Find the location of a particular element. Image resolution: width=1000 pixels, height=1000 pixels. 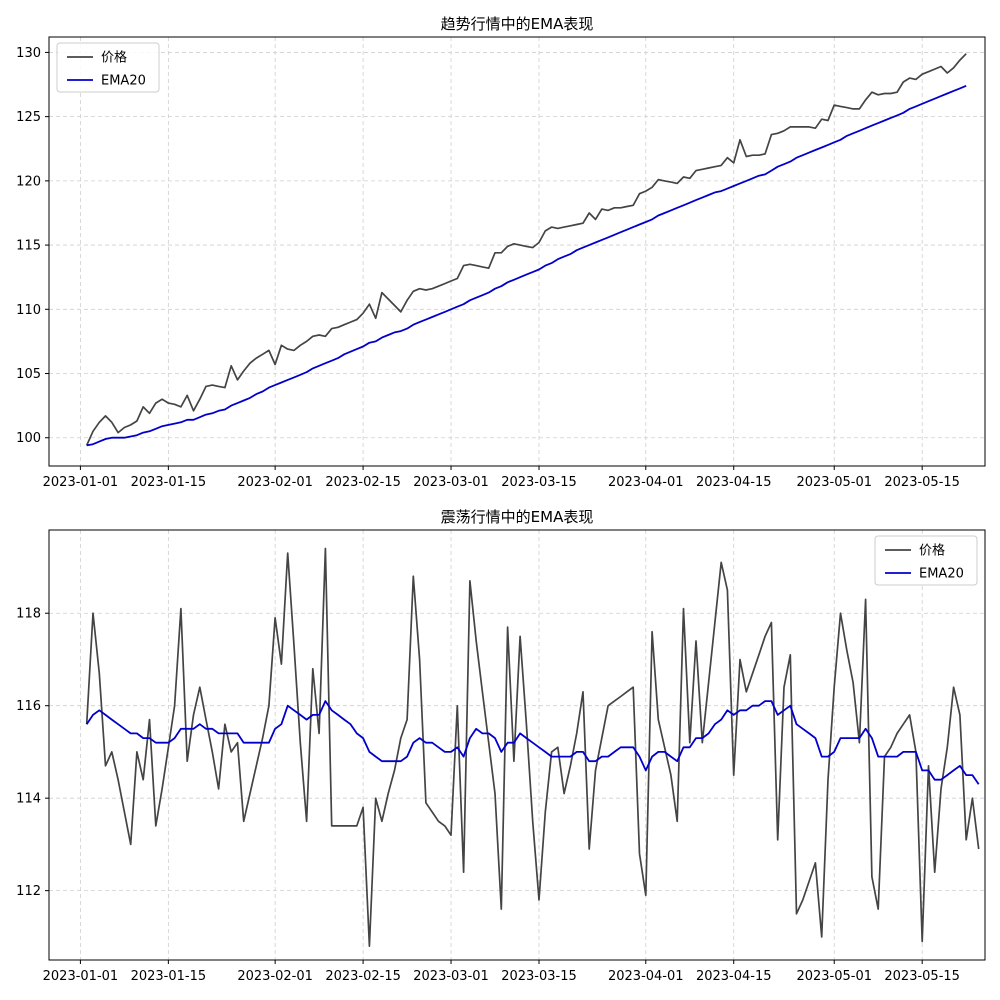

range-x-tick-label: 2023-01-15 is located at coordinates (169, 976).